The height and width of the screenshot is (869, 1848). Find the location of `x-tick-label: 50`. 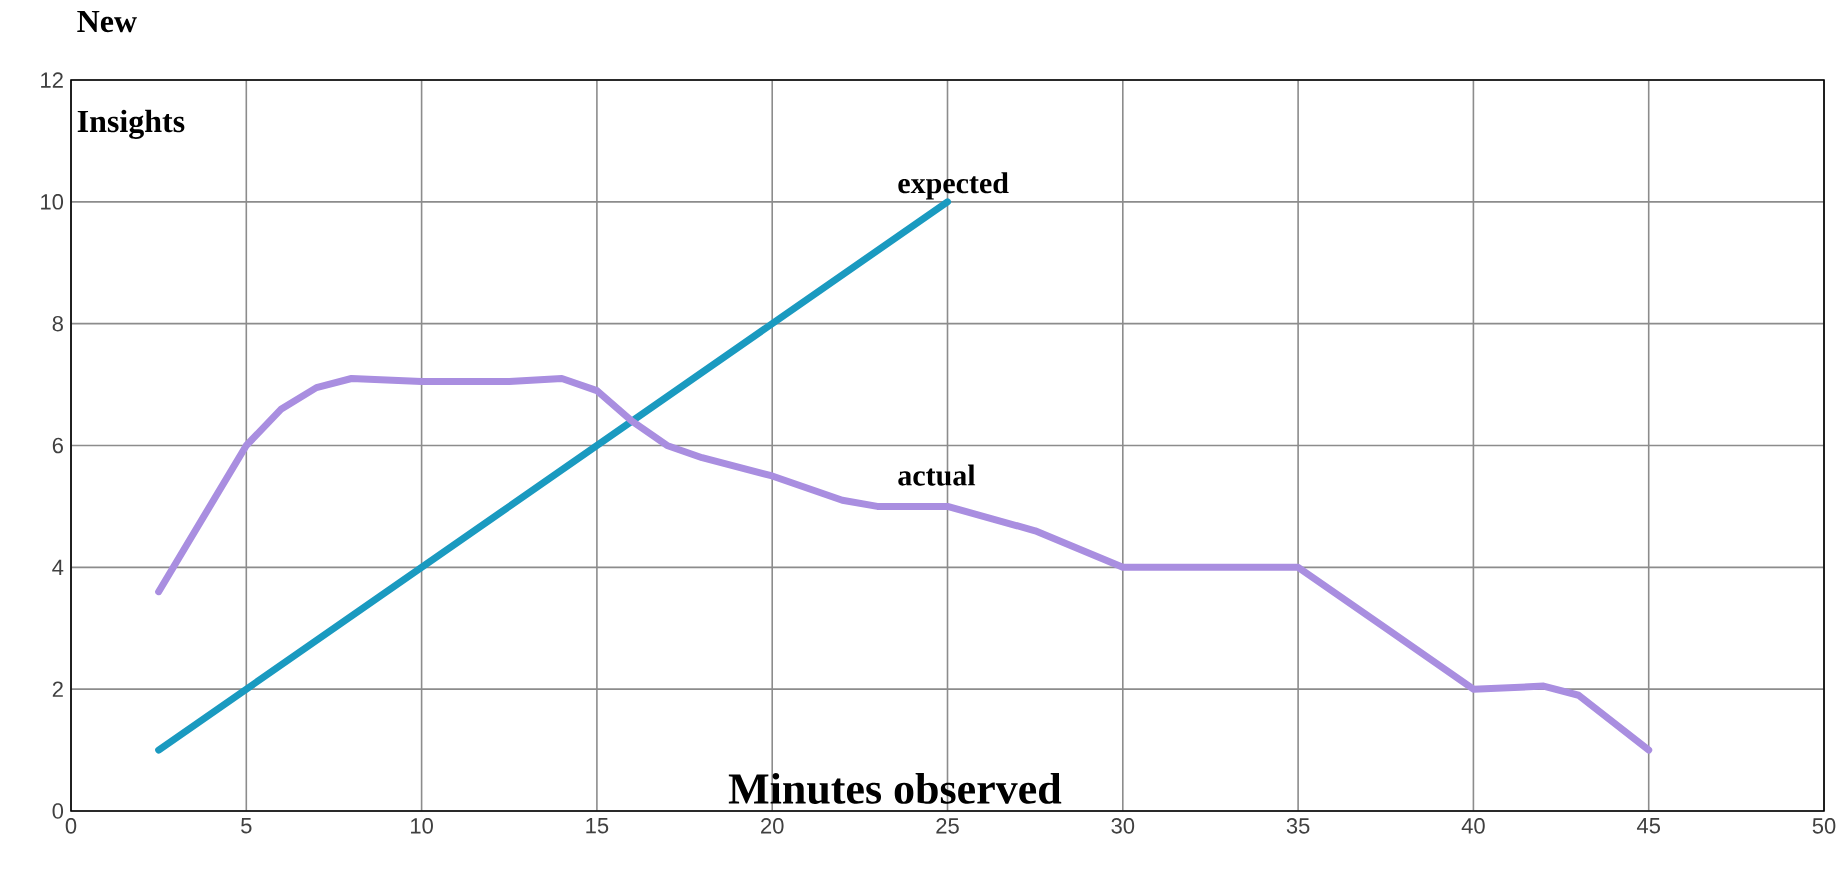

x-tick-label: 50 is located at coordinates (1824, 826).